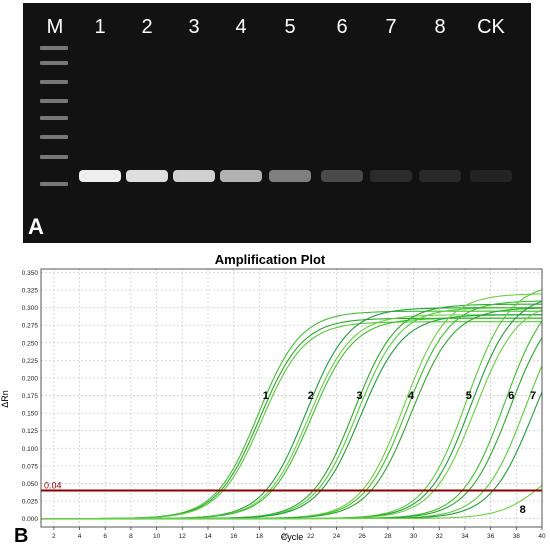 This screenshot has width=550, height=548. I want to click on gel-lane-label: 1, so click(99, 27).